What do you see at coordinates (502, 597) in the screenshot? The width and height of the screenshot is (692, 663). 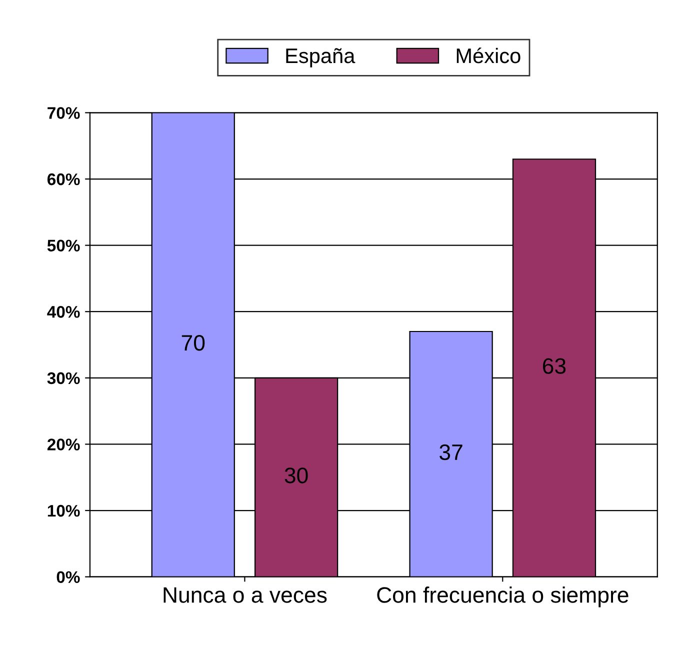 I see `x-tick-label: Con frecuencia o siempre` at bounding box center [502, 597].